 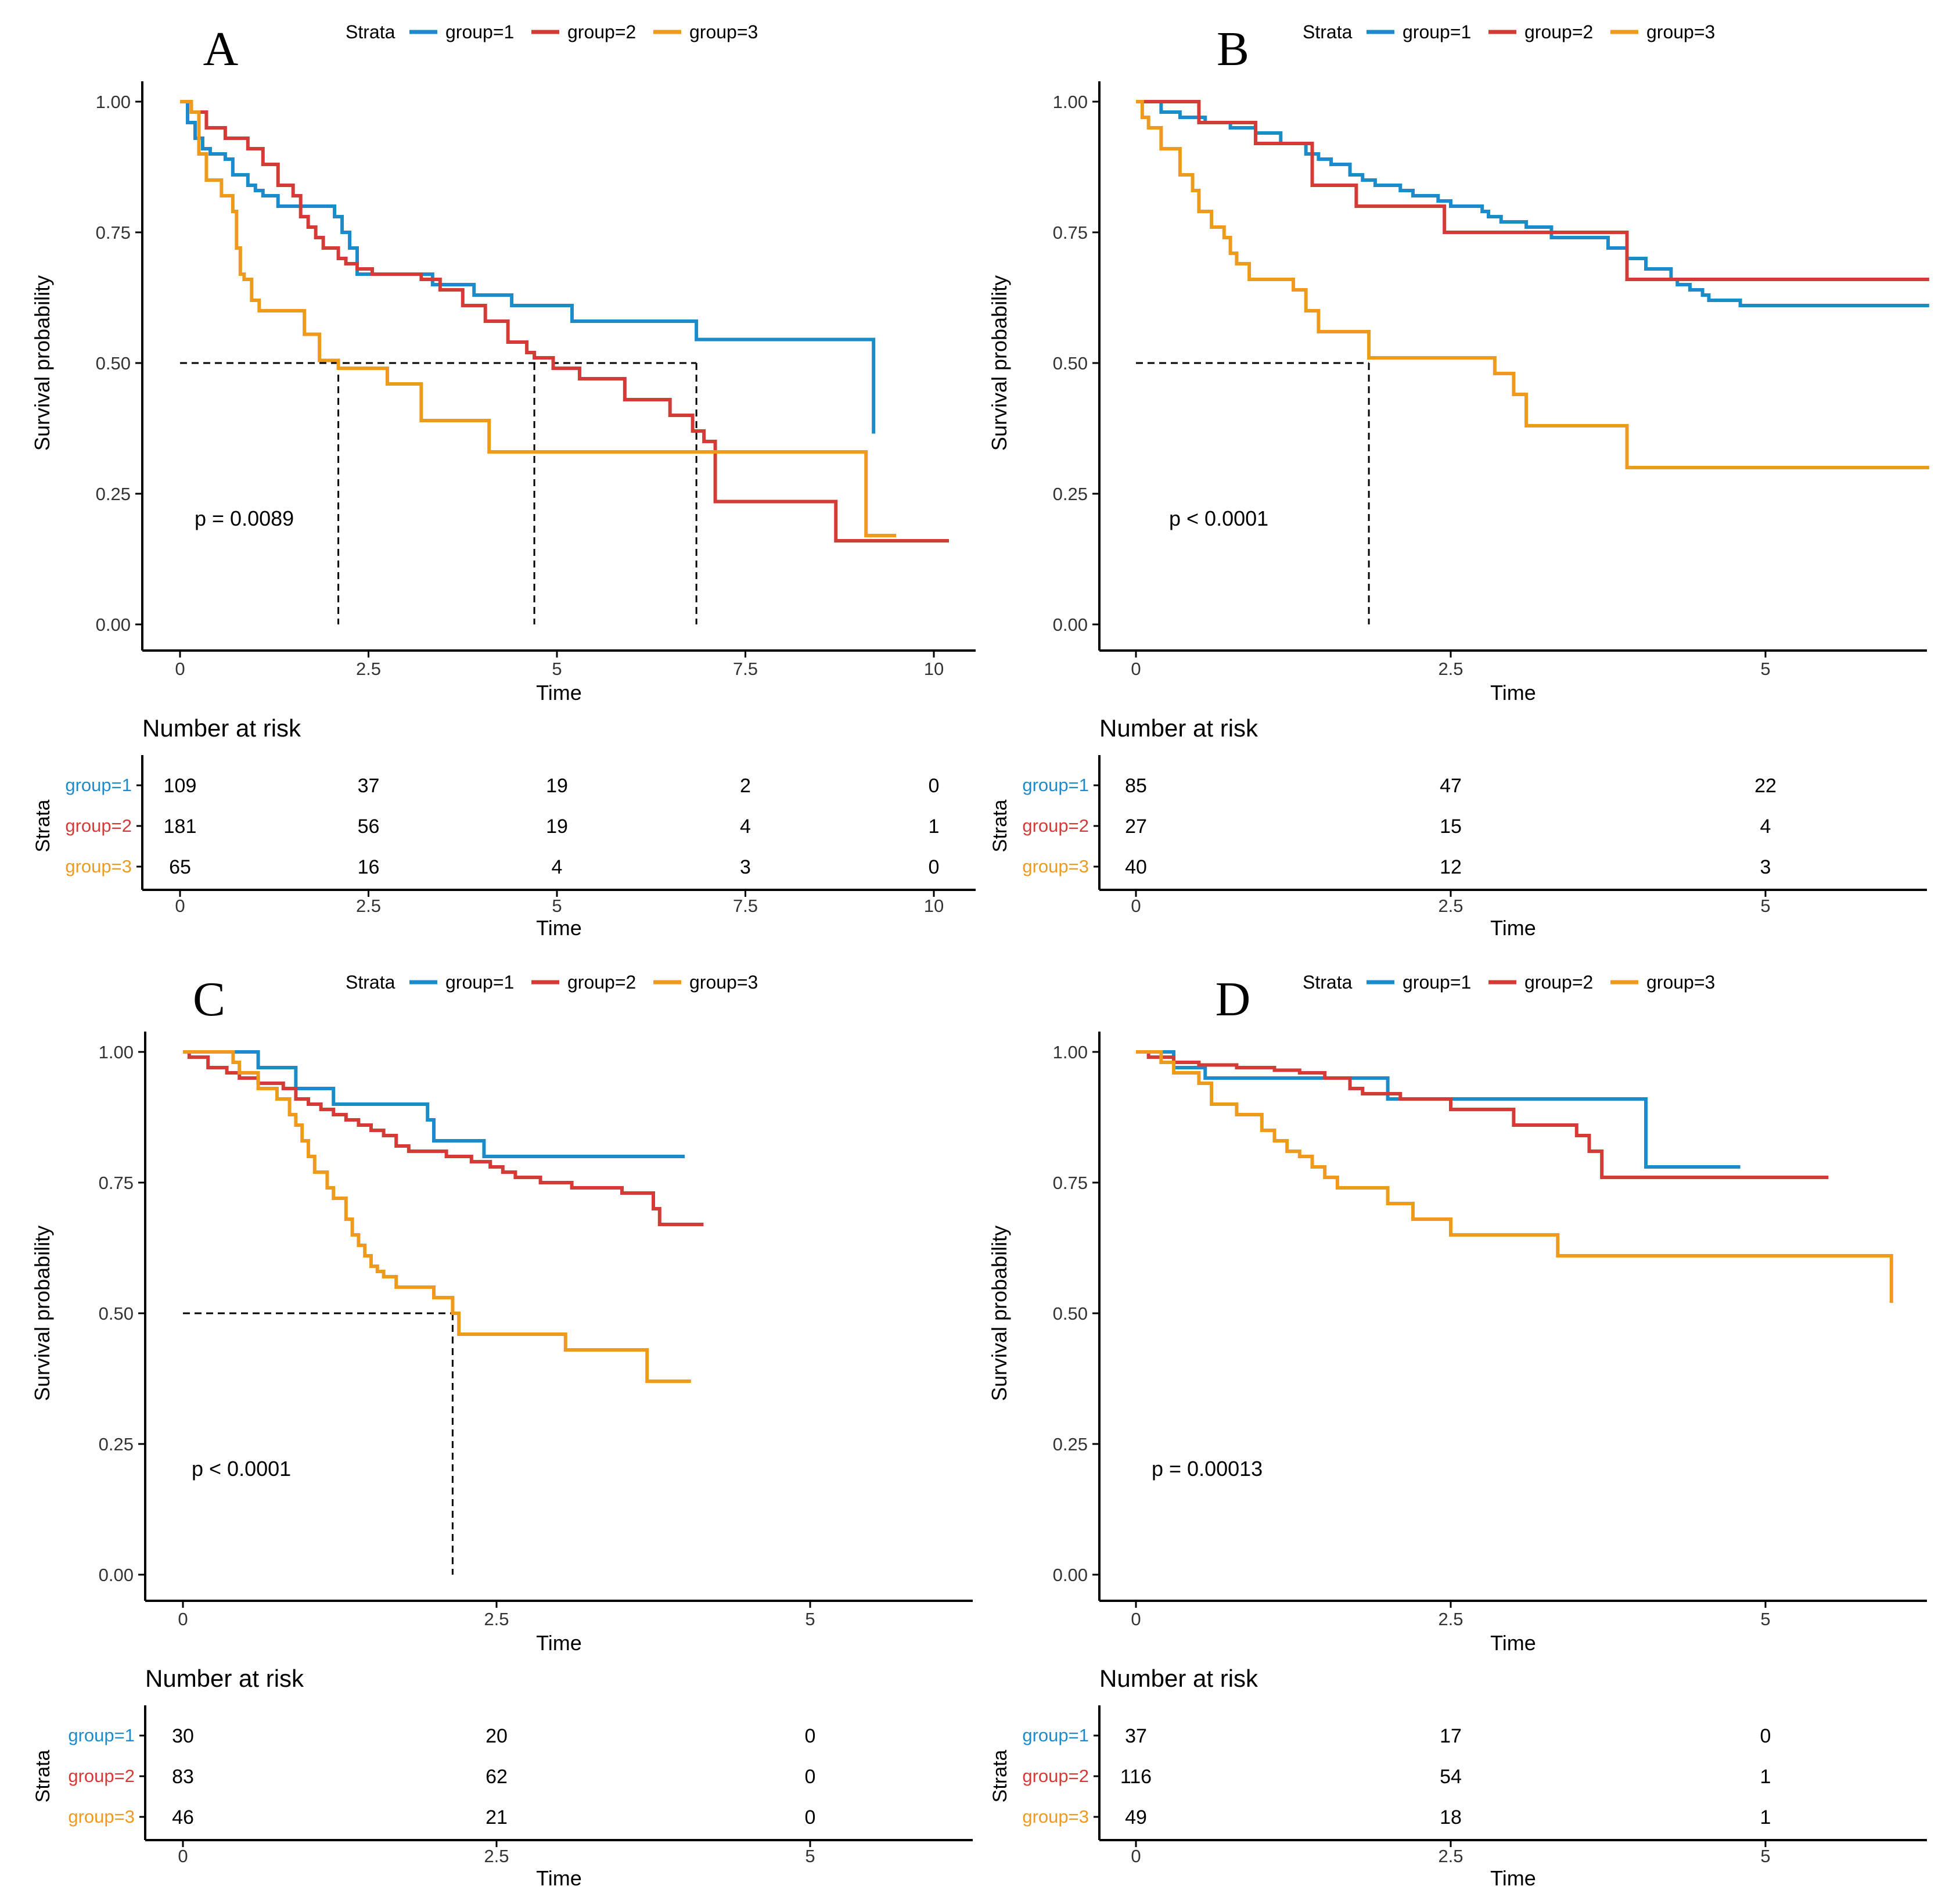 What do you see at coordinates (746, 906) in the screenshot?
I see `risk-x-tick-label: 7.5` at bounding box center [746, 906].